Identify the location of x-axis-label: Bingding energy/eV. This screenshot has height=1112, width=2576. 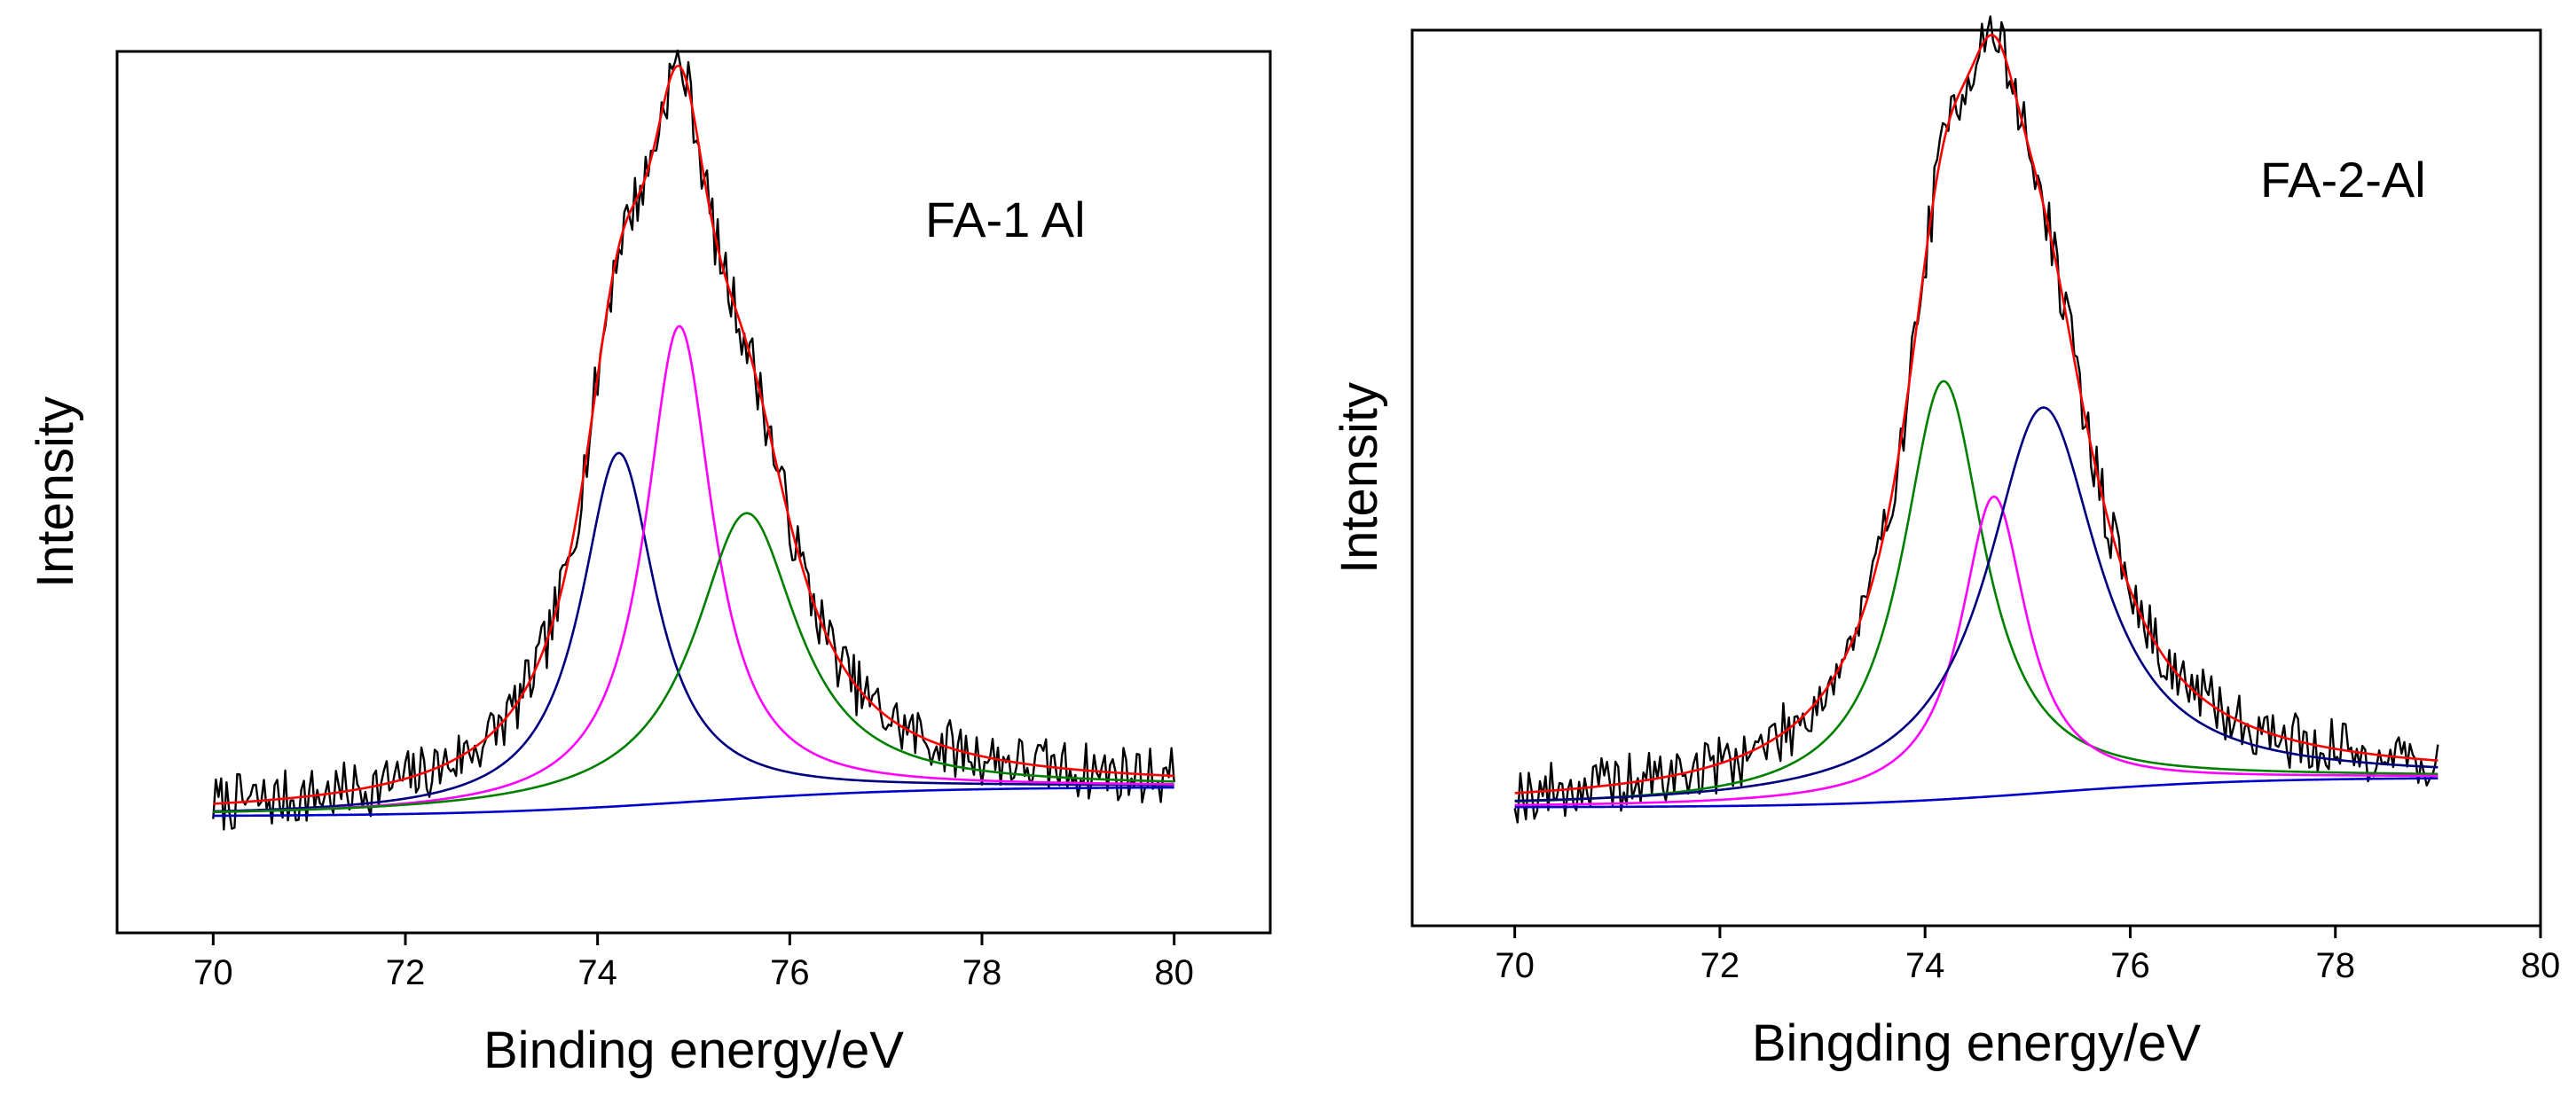
(1977, 1043).